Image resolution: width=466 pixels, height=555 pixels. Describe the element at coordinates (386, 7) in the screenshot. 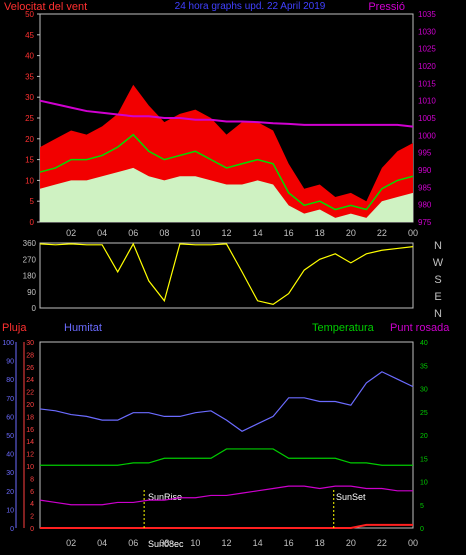

I see `right-title: Pressió` at that location.